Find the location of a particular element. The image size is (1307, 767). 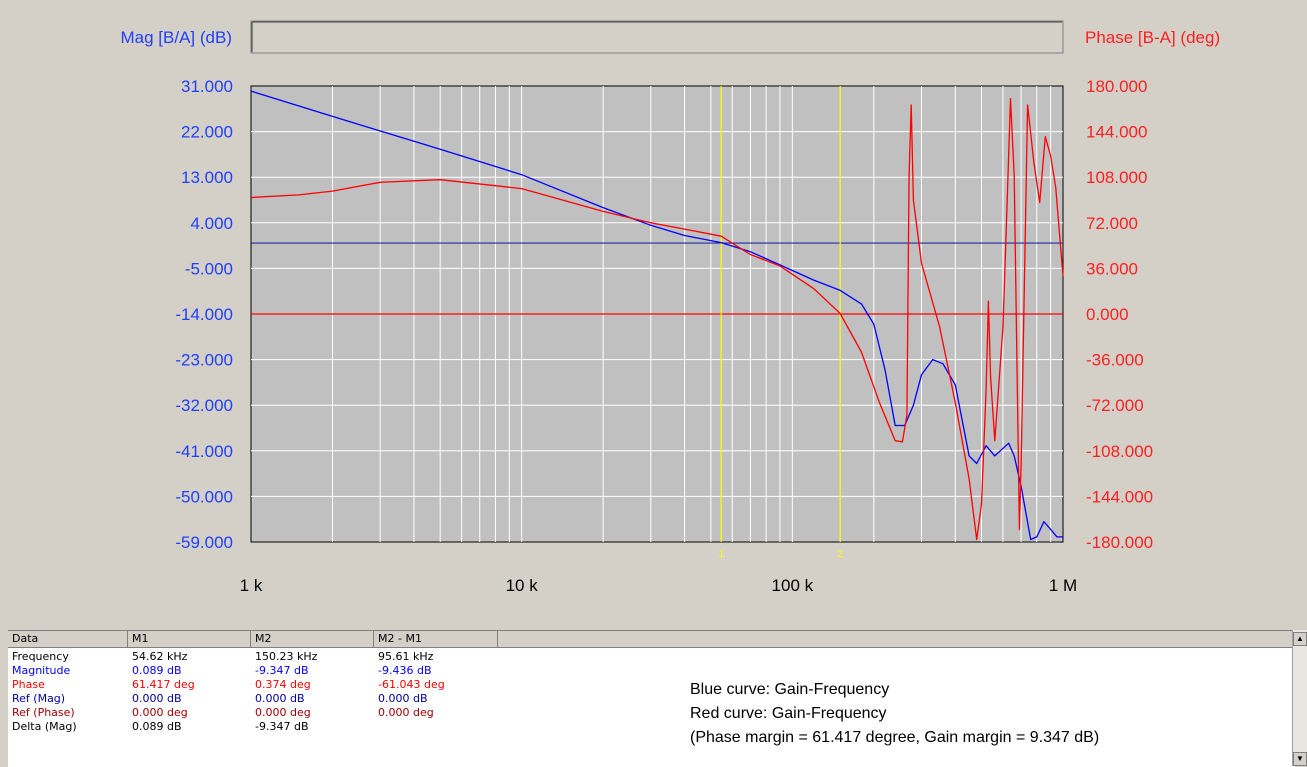

row-label: Ref (Phase) is located at coordinates (43, 712).